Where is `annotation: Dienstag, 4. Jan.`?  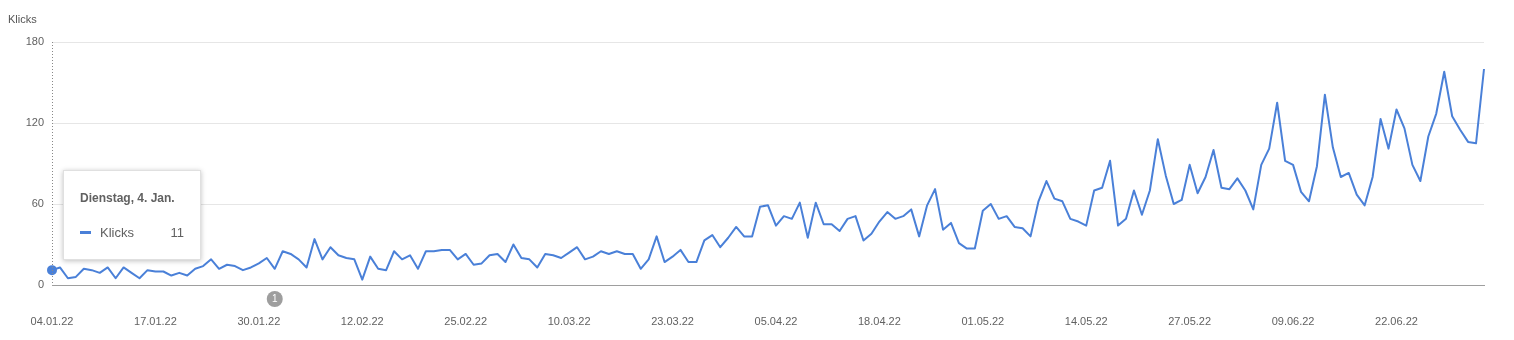
annotation: Dienstag, 4. Jan. is located at coordinates (127, 198).